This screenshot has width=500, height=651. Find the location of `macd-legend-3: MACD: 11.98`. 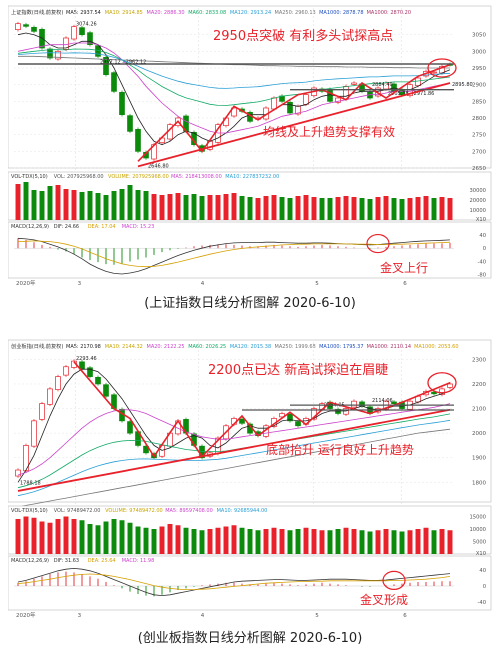

macd-legend-3: MACD: 11.98 is located at coordinates (138, 561).